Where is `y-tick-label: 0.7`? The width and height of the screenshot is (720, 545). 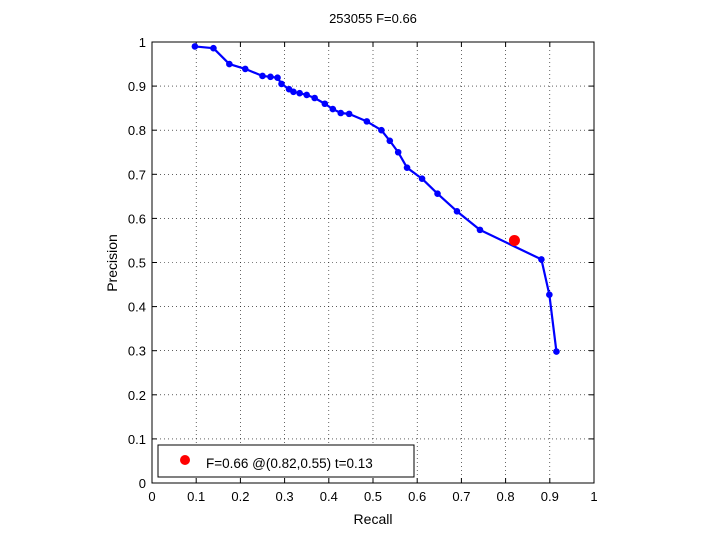 y-tick-label: 0.7 is located at coordinates (137, 174).